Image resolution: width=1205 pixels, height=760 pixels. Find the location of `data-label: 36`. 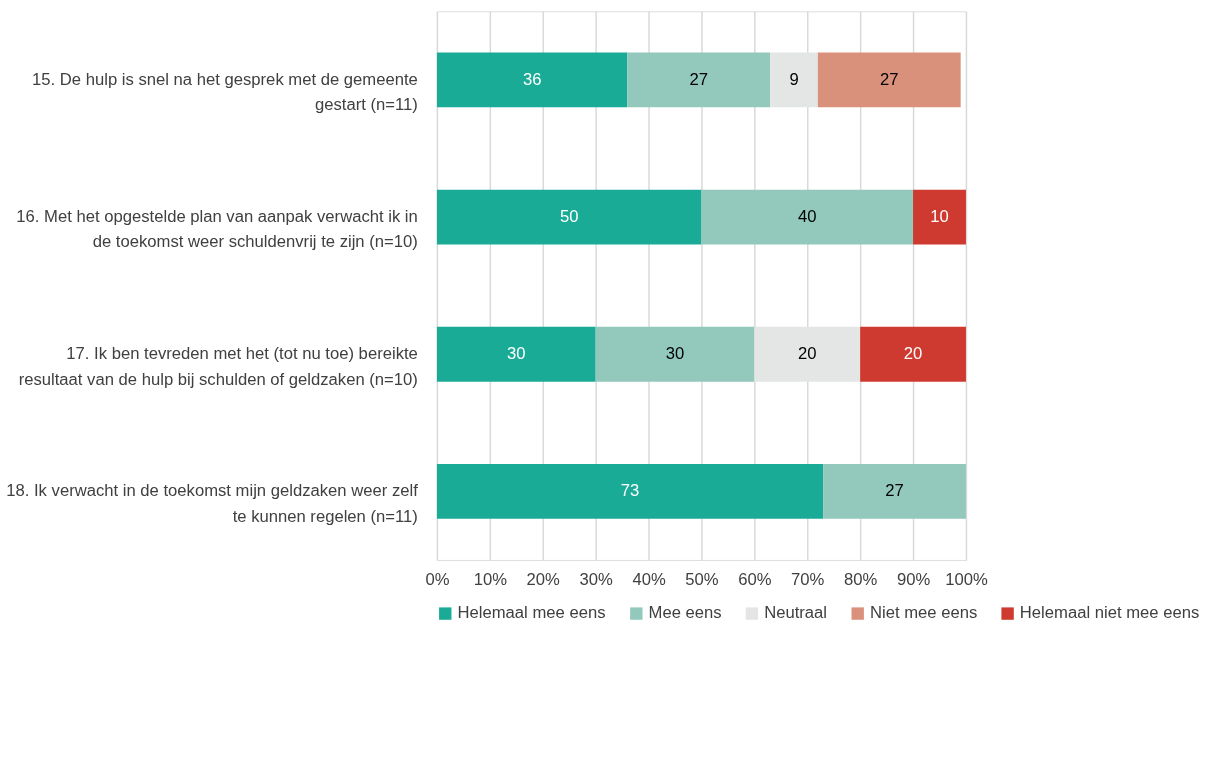

data-label: 36 is located at coordinates (532, 79).